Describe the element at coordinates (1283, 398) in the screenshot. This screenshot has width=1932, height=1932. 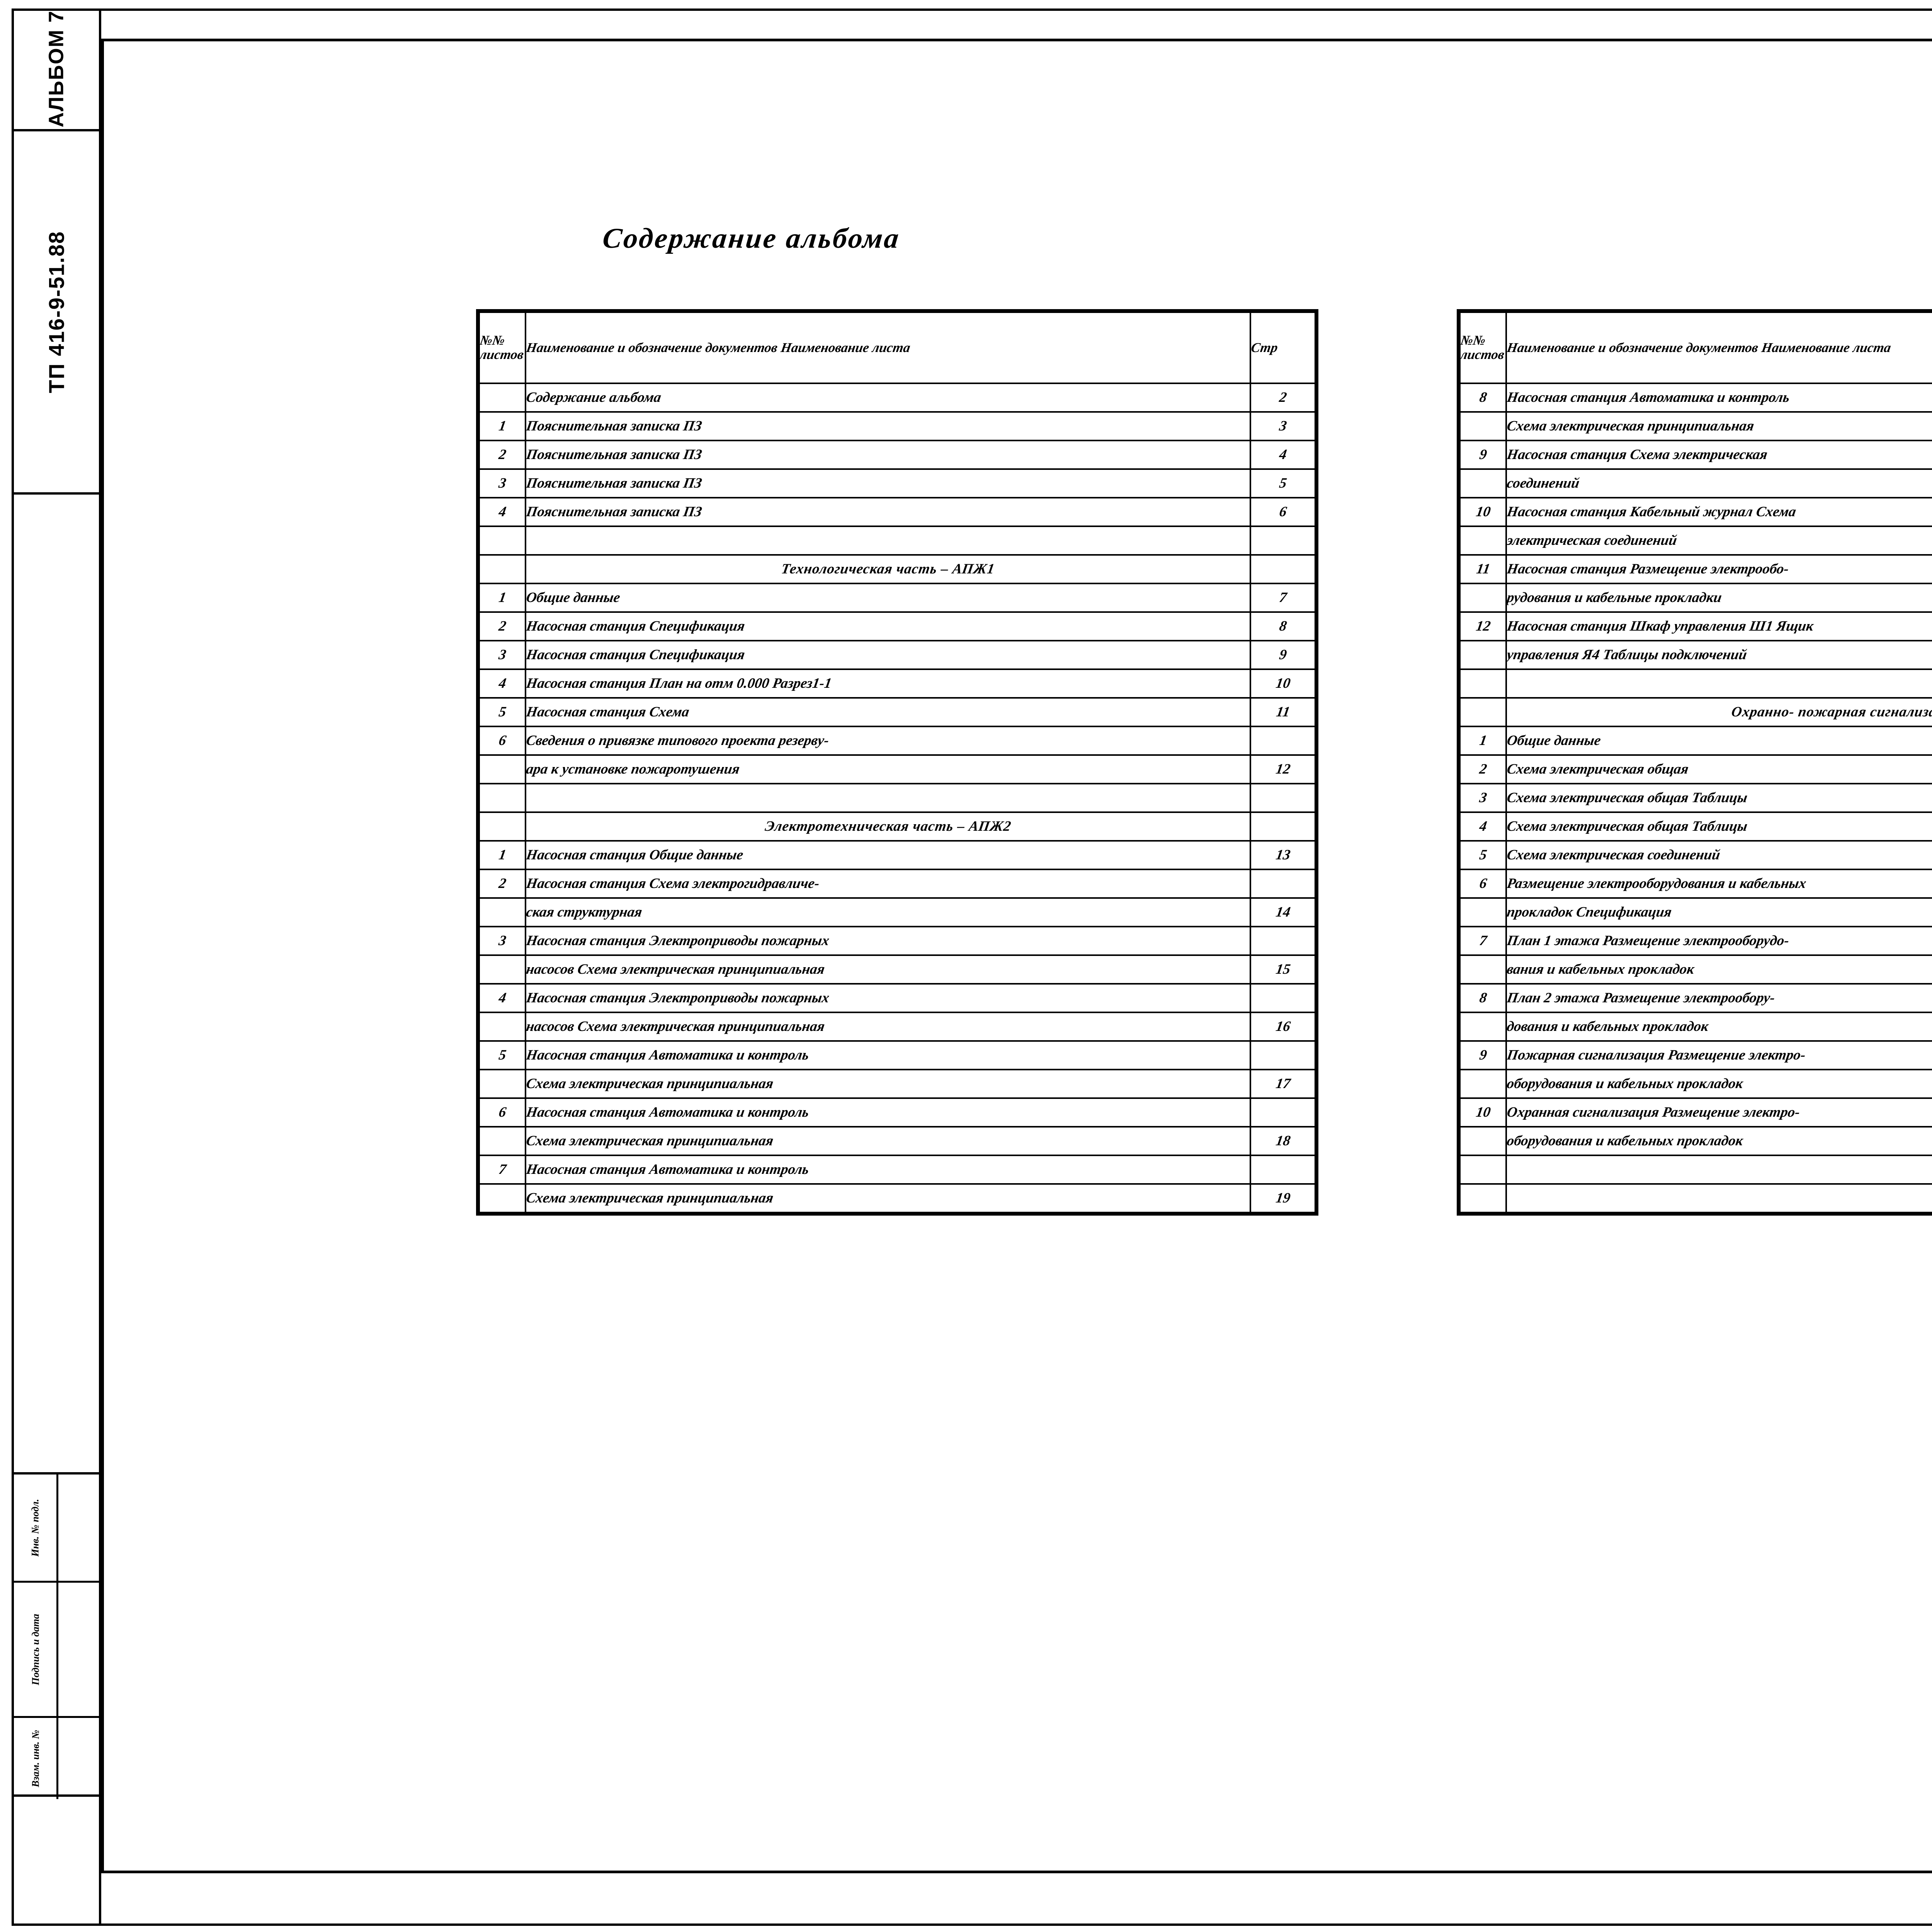
I see `cell-page-number: 2` at that location.